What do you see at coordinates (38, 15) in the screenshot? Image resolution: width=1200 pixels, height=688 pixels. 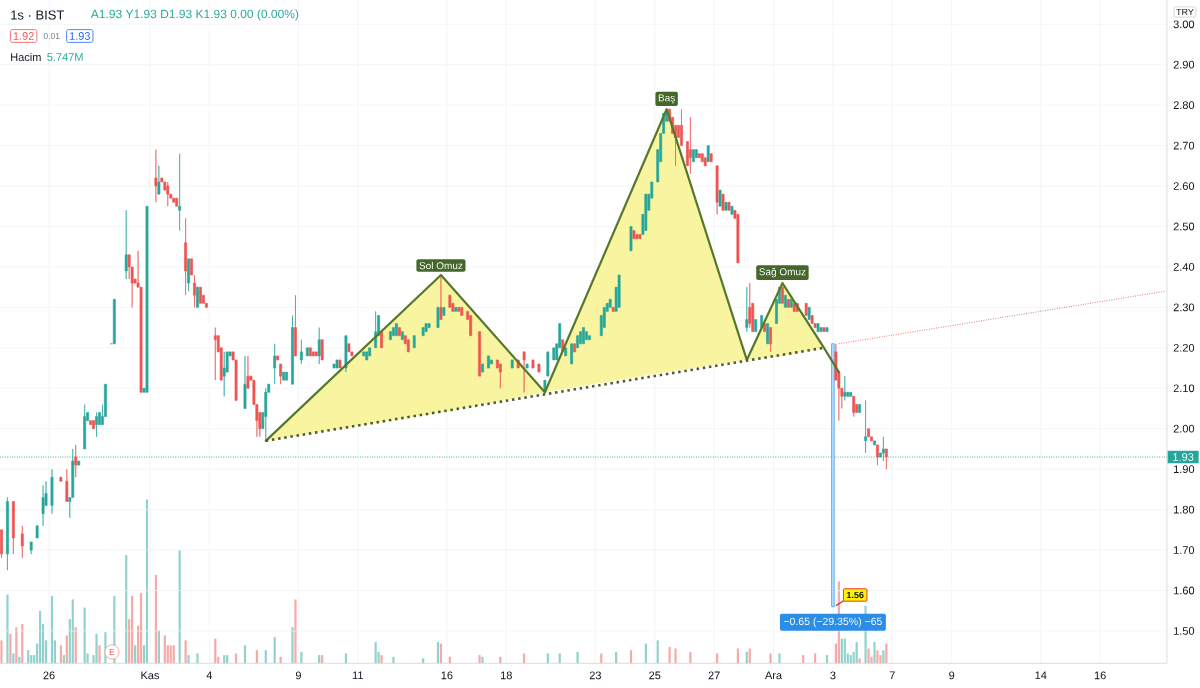 I see `text: 1s · BIST` at bounding box center [38, 15].